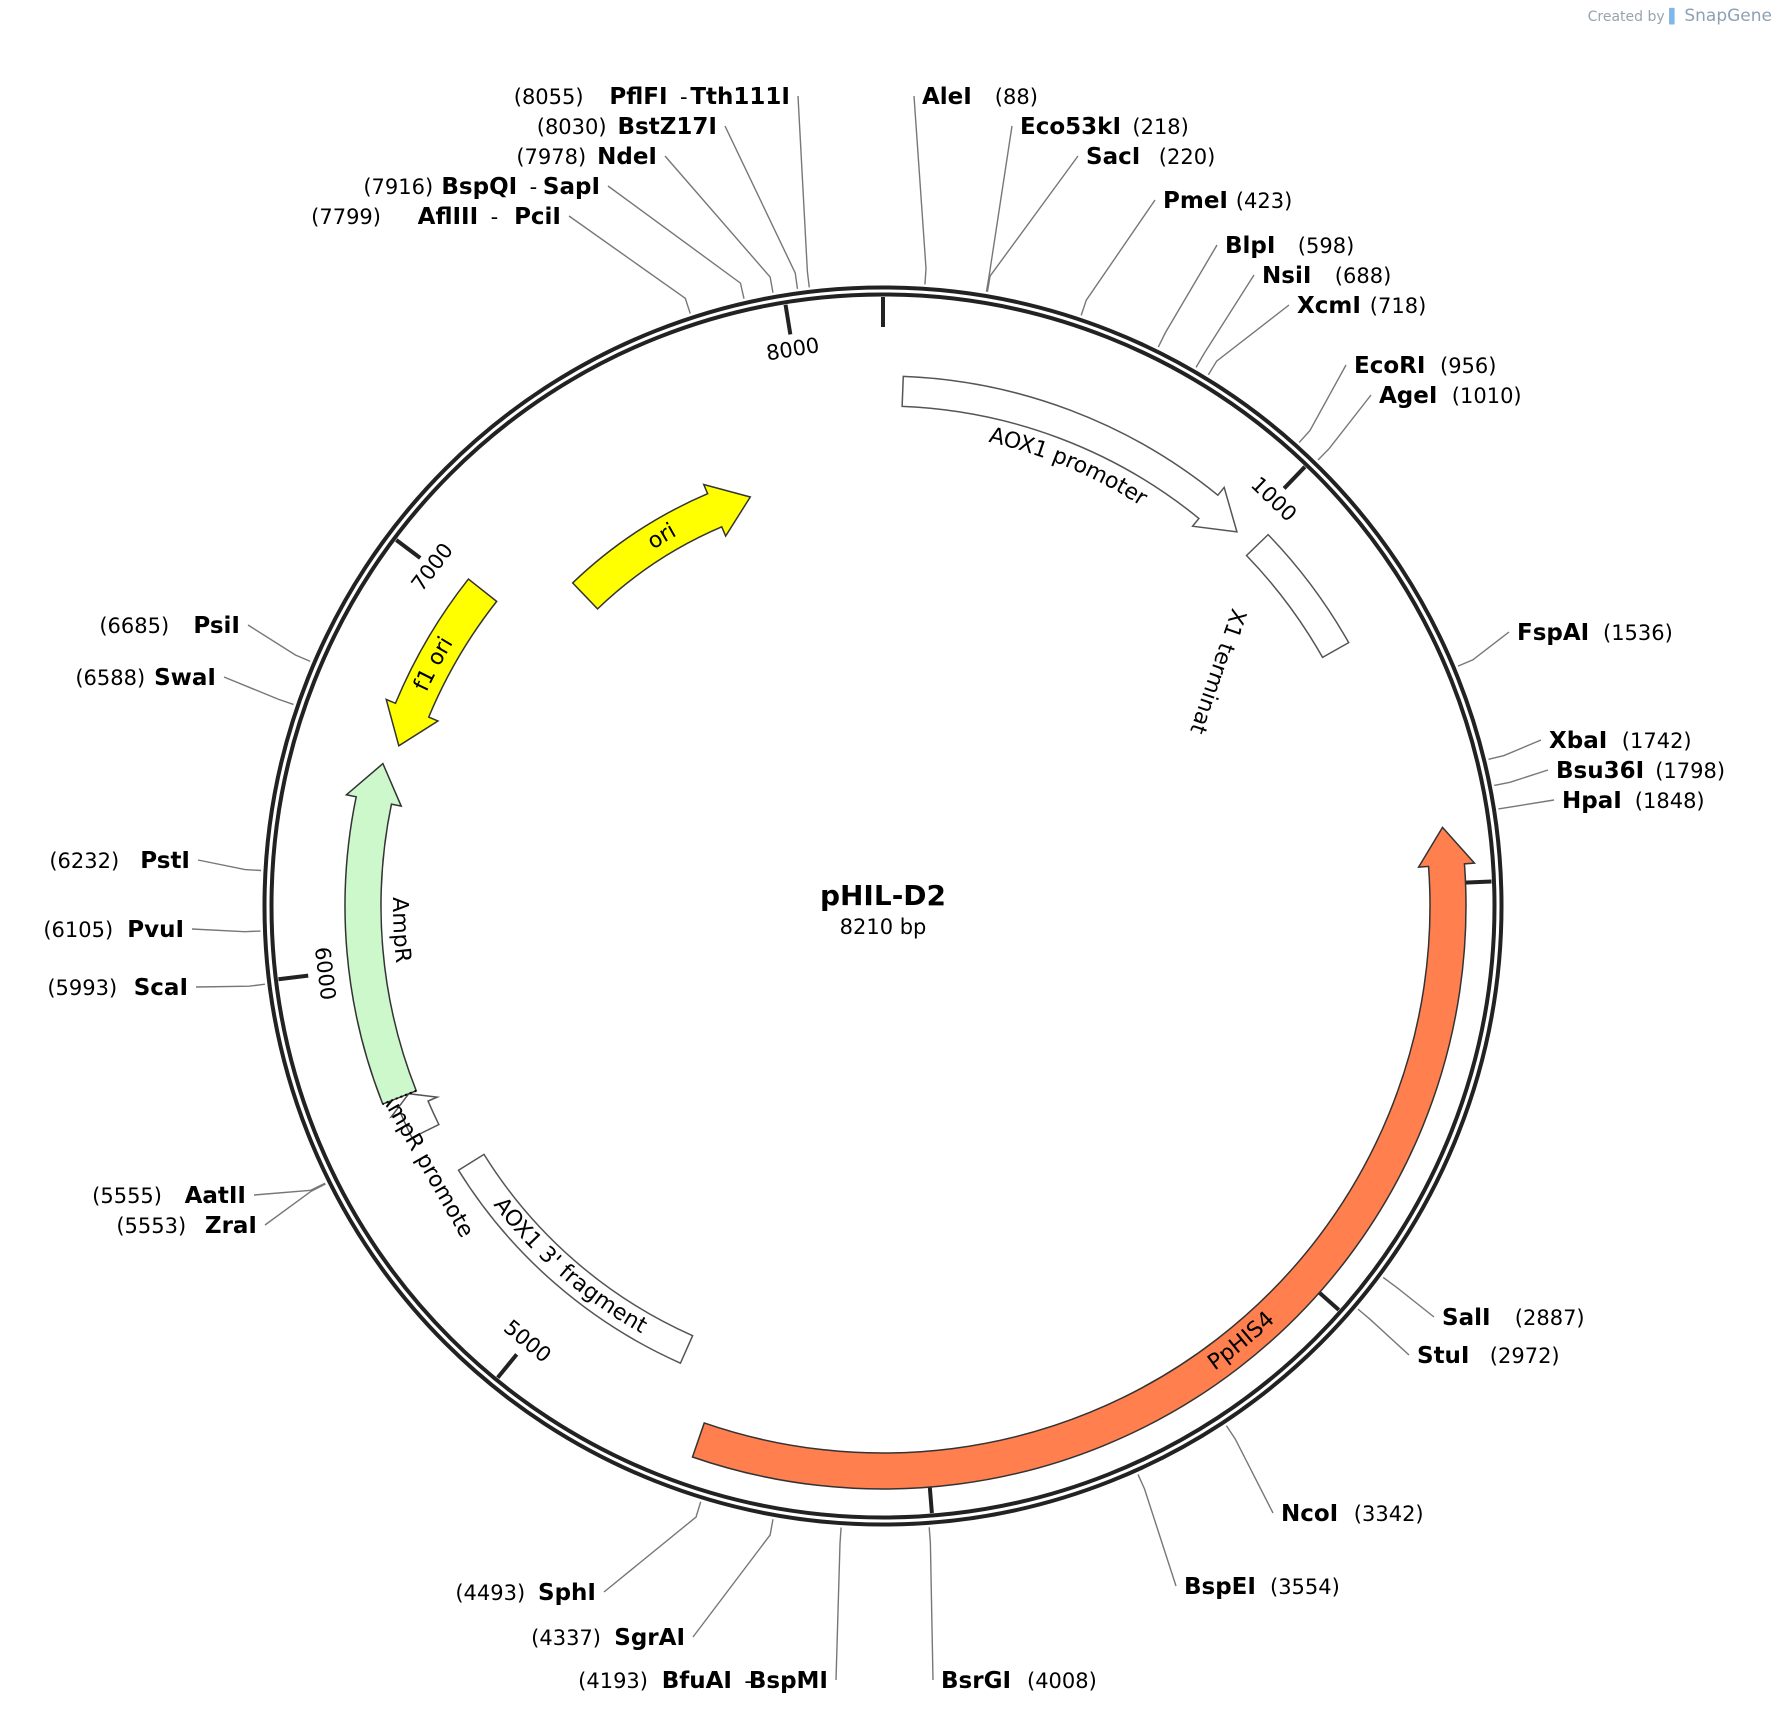  Describe the element at coordinates (1670, 801) in the screenshot. I see `site-position: (1848)` at that location.